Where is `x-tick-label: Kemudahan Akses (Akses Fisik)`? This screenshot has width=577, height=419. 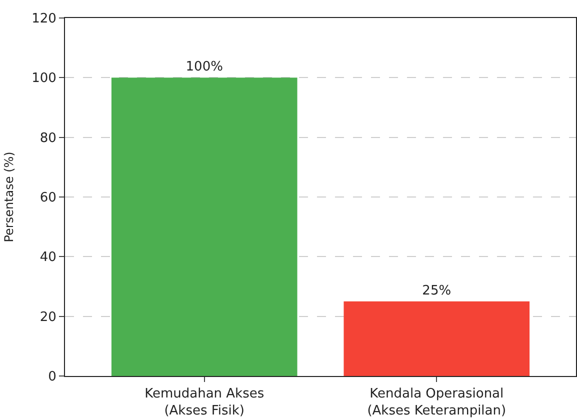 x-tick-label: Kemudahan Akses (Akses Fisik) is located at coordinates (204, 402).